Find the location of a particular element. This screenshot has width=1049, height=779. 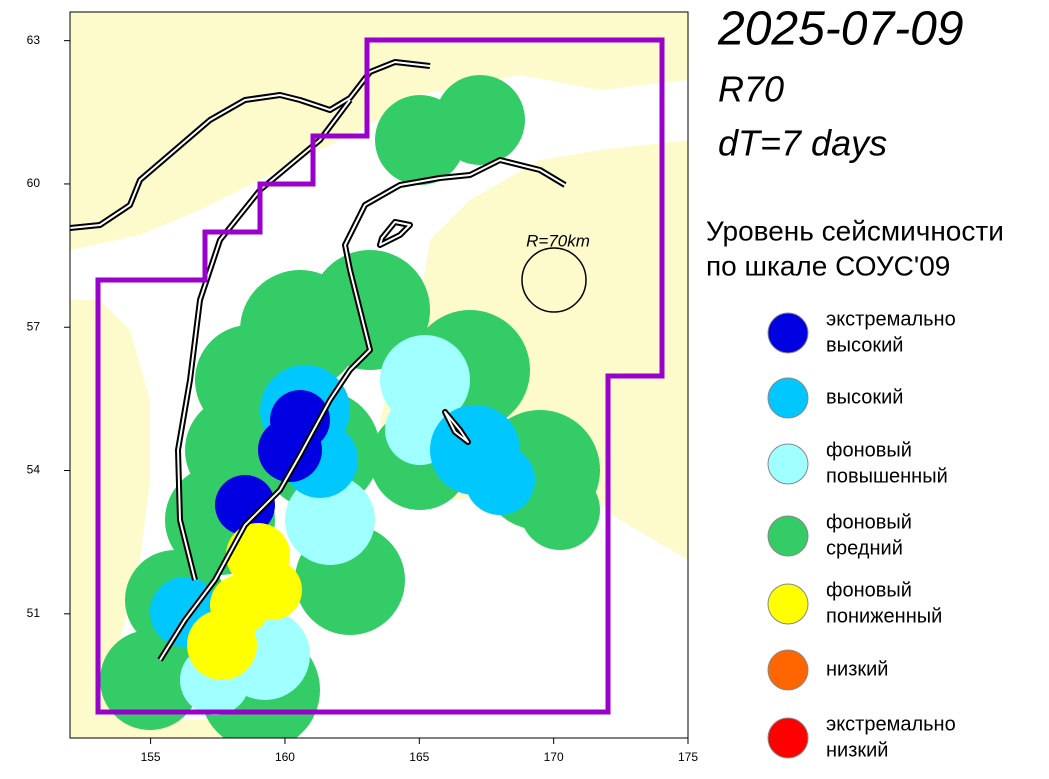

x-tick-label: 155 is located at coordinates (151, 757).